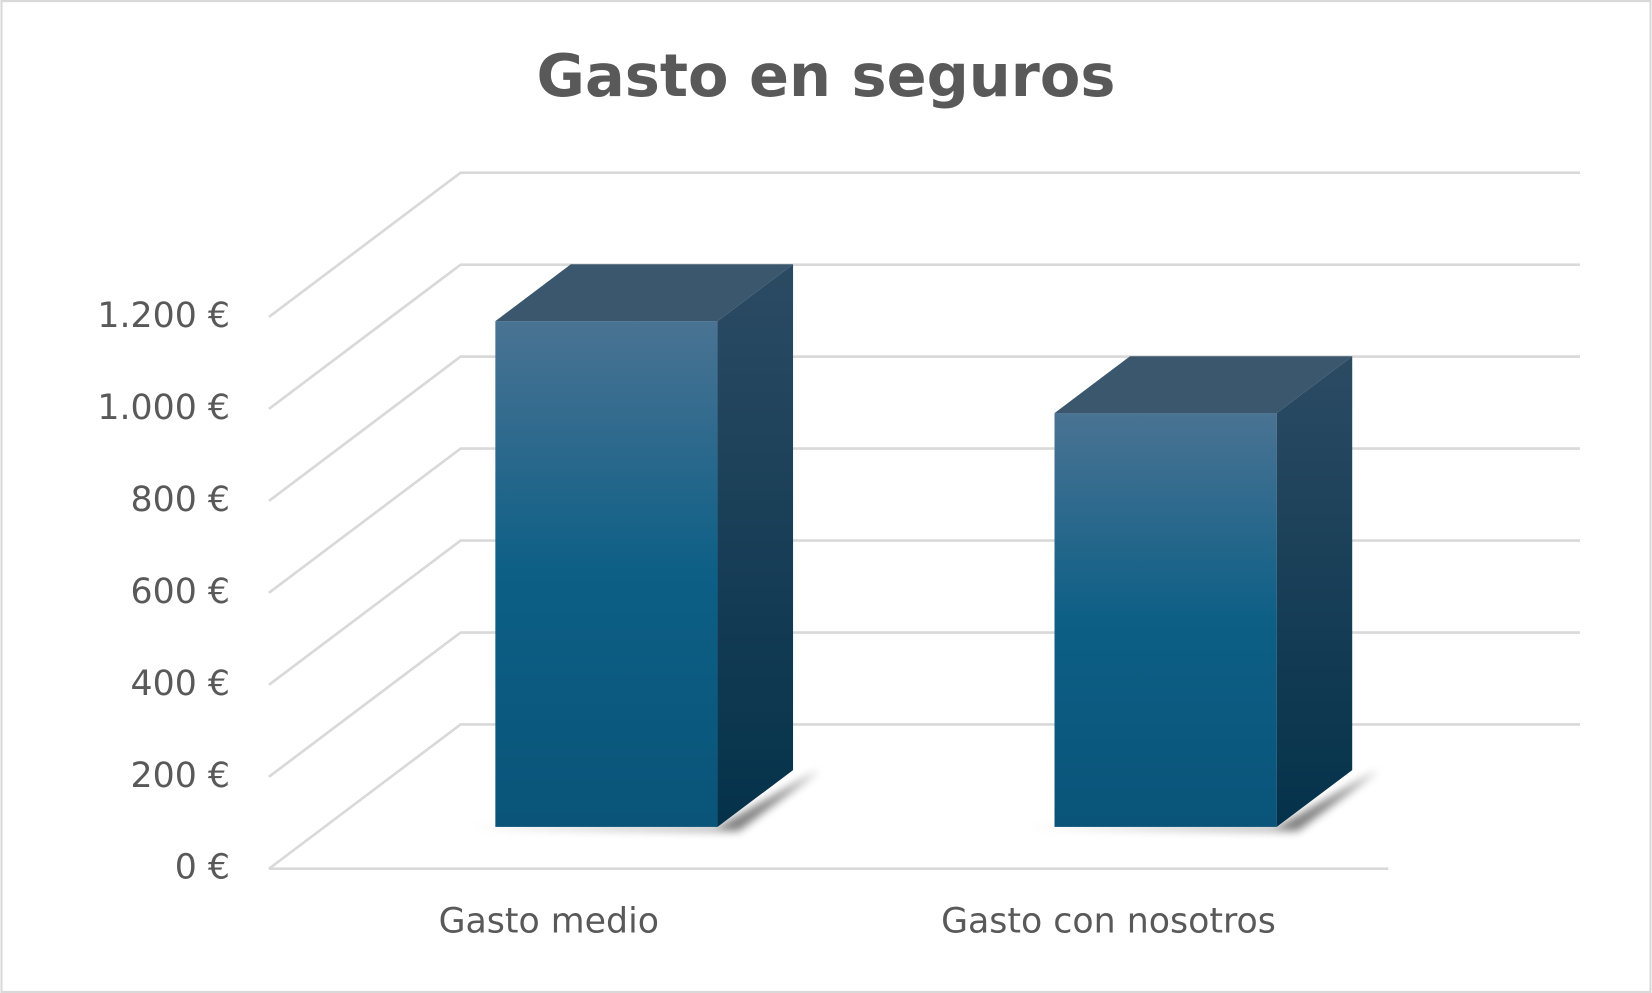 The width and height of the screenshot is (1652, 993). What do you see at coordinates (180, 776) in the screenshot?
I see `y-tick-label: 200 €` at bounding box center [180, 776].